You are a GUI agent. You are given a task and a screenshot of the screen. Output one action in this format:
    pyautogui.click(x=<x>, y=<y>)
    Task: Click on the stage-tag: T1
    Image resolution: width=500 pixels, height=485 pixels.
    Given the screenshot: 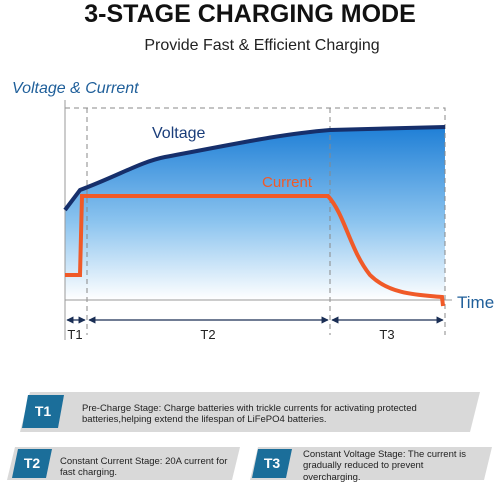 What is the action you would take?
    pyautogui.click(x=74, y=334)
    